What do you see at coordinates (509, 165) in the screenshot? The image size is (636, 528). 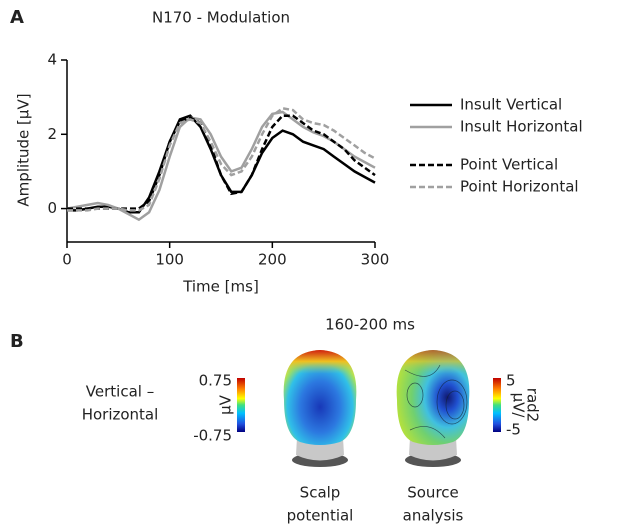 I see `legend-label: Point Vertical` at bounding box center [509, 165].